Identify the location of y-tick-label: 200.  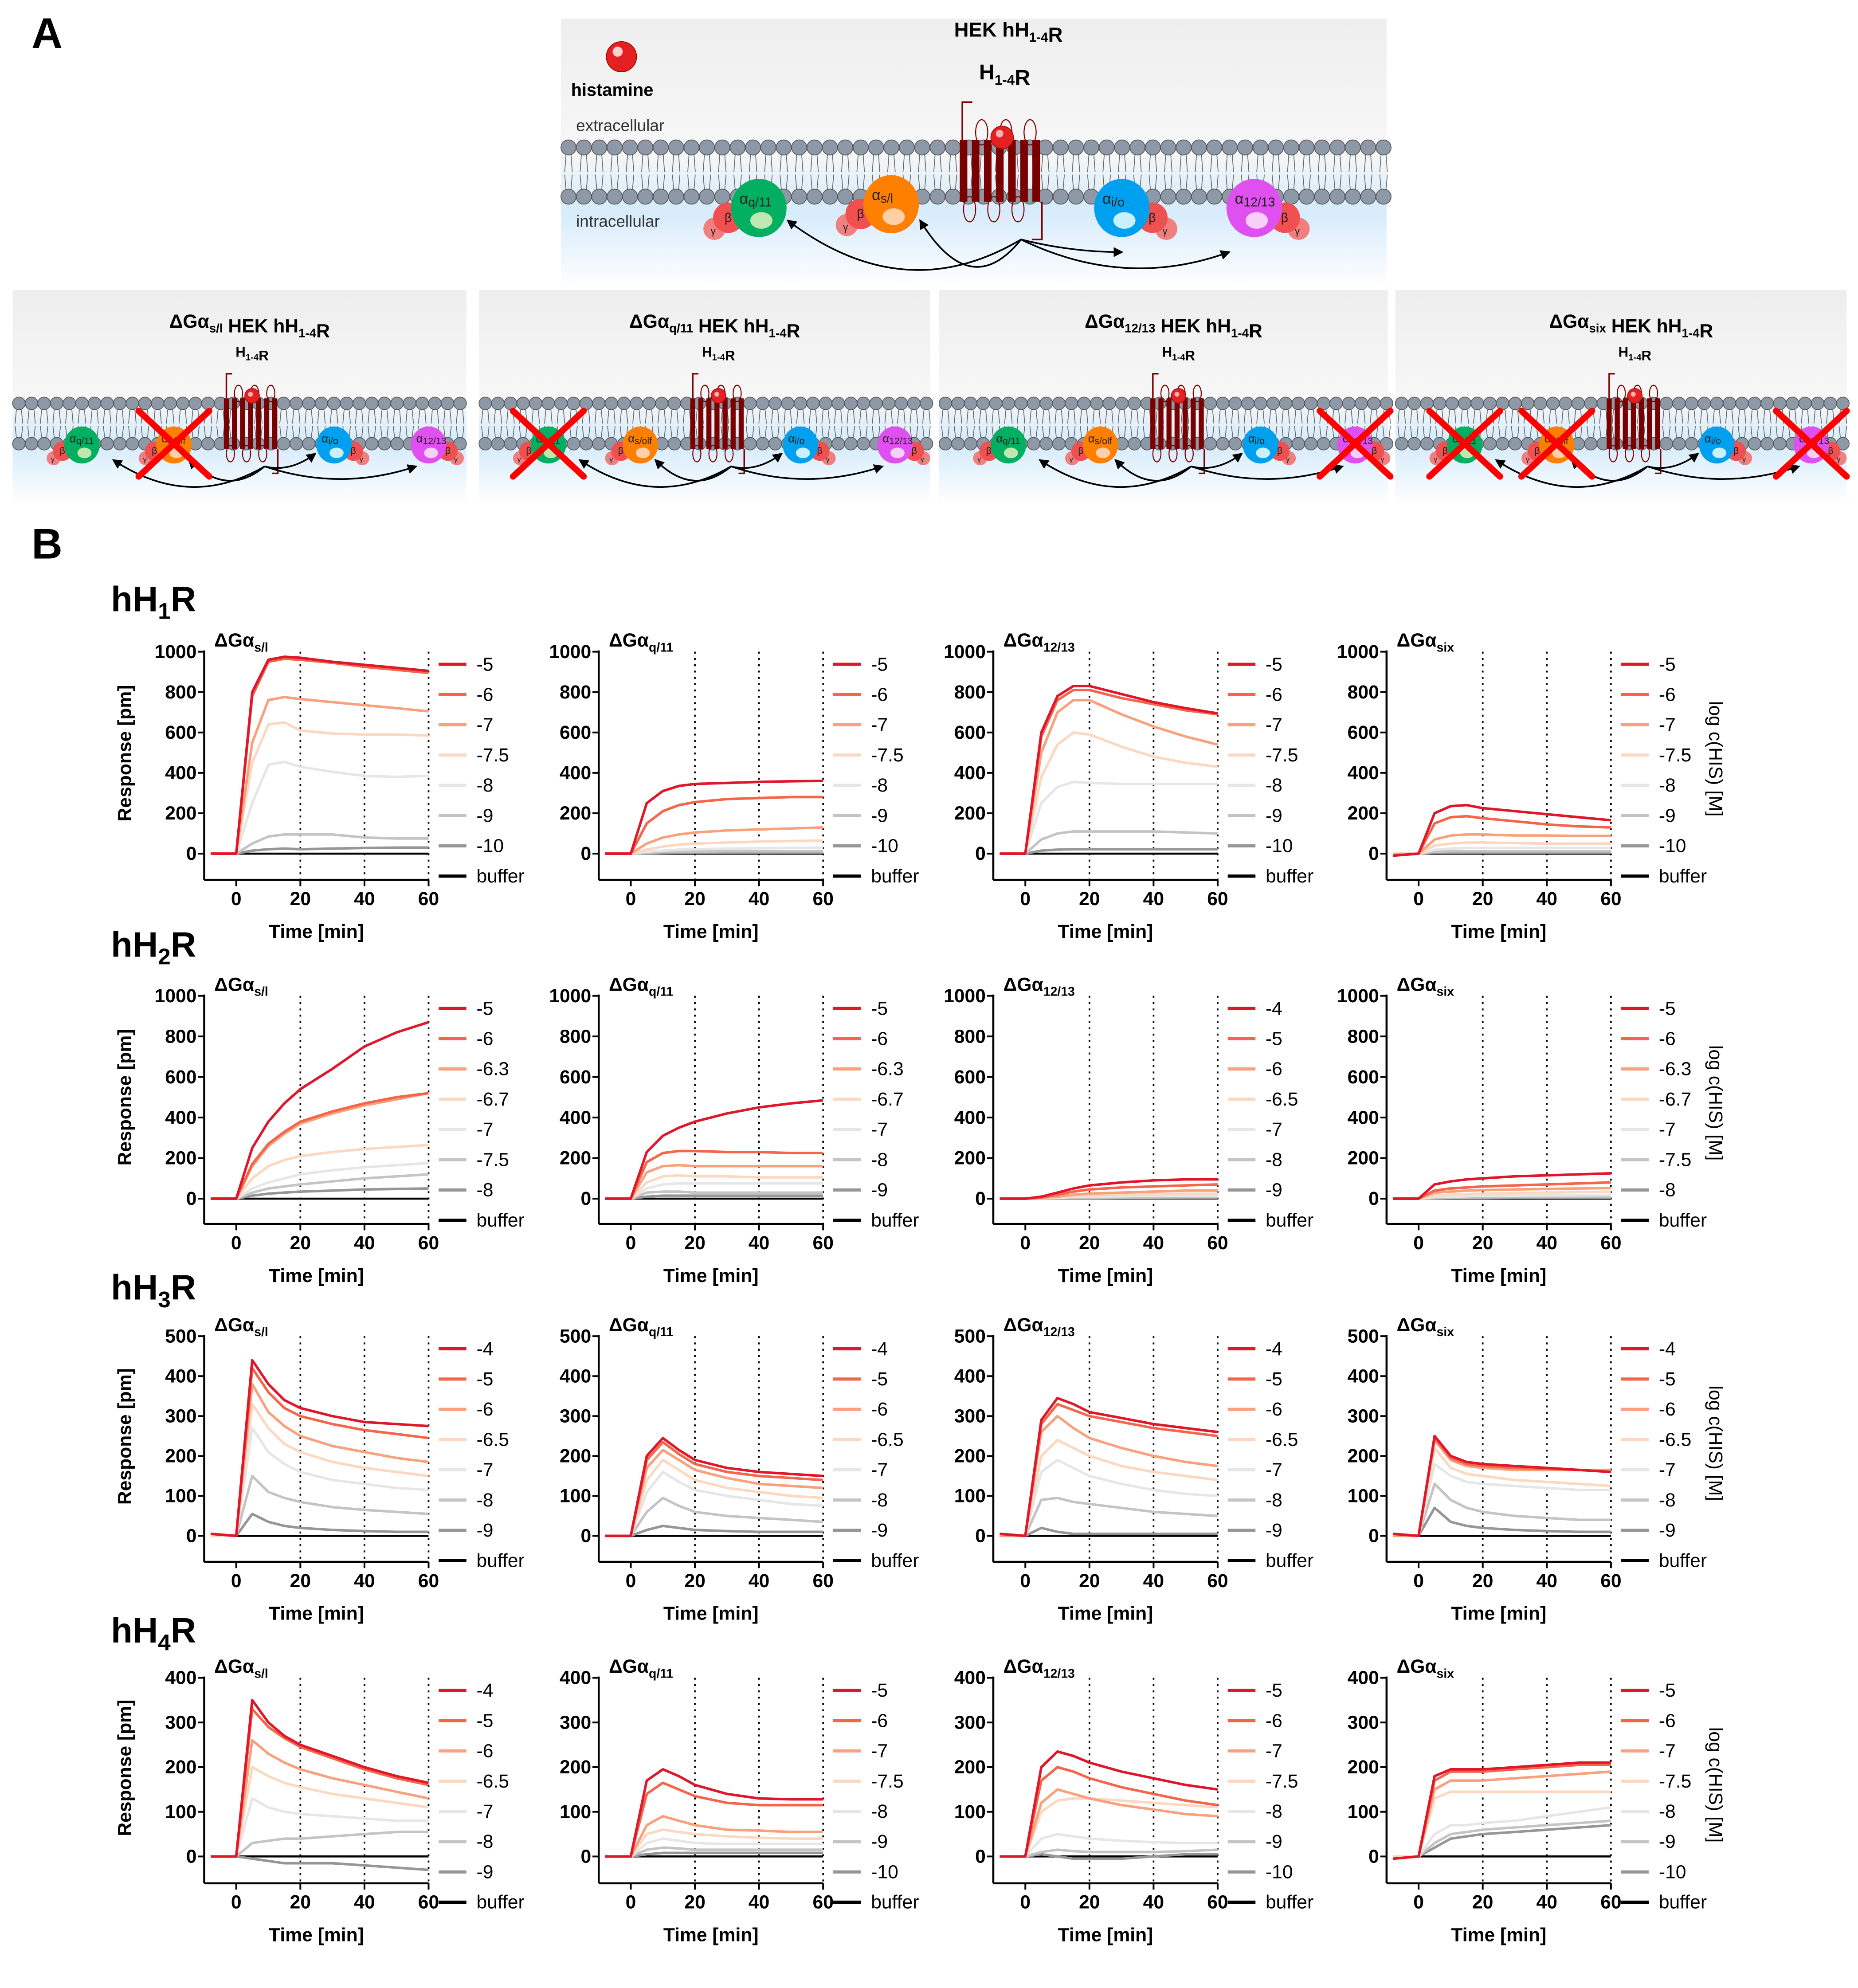
(1363, 1456).